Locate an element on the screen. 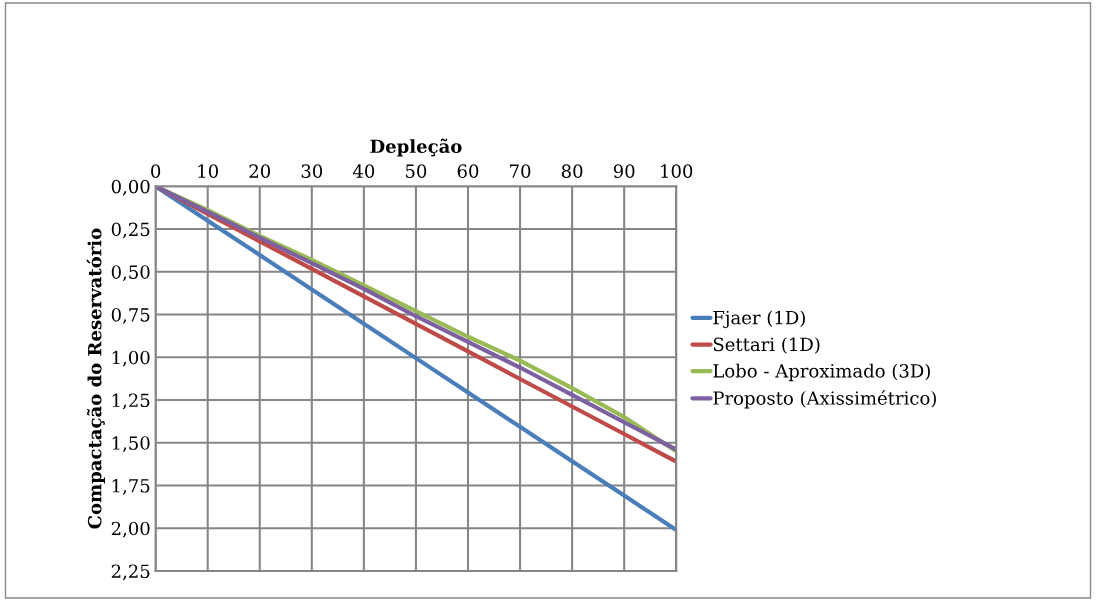 This screenshot has width=1096, height=601. y-tick-label: 0,75 is located at coordinates (130, 315).